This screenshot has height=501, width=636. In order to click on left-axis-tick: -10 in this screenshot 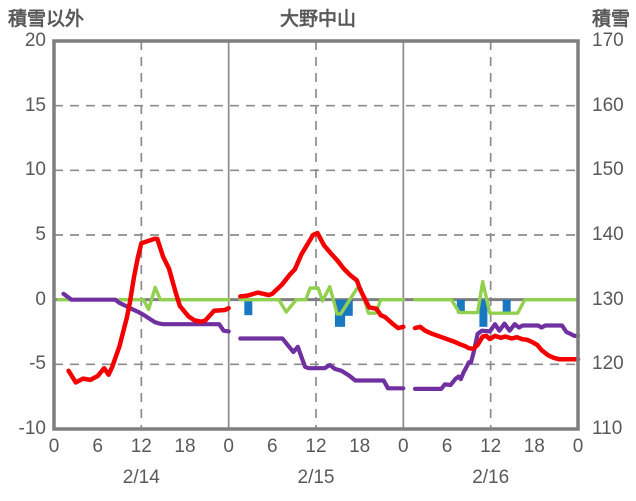, I will do `click(32, 428)`.